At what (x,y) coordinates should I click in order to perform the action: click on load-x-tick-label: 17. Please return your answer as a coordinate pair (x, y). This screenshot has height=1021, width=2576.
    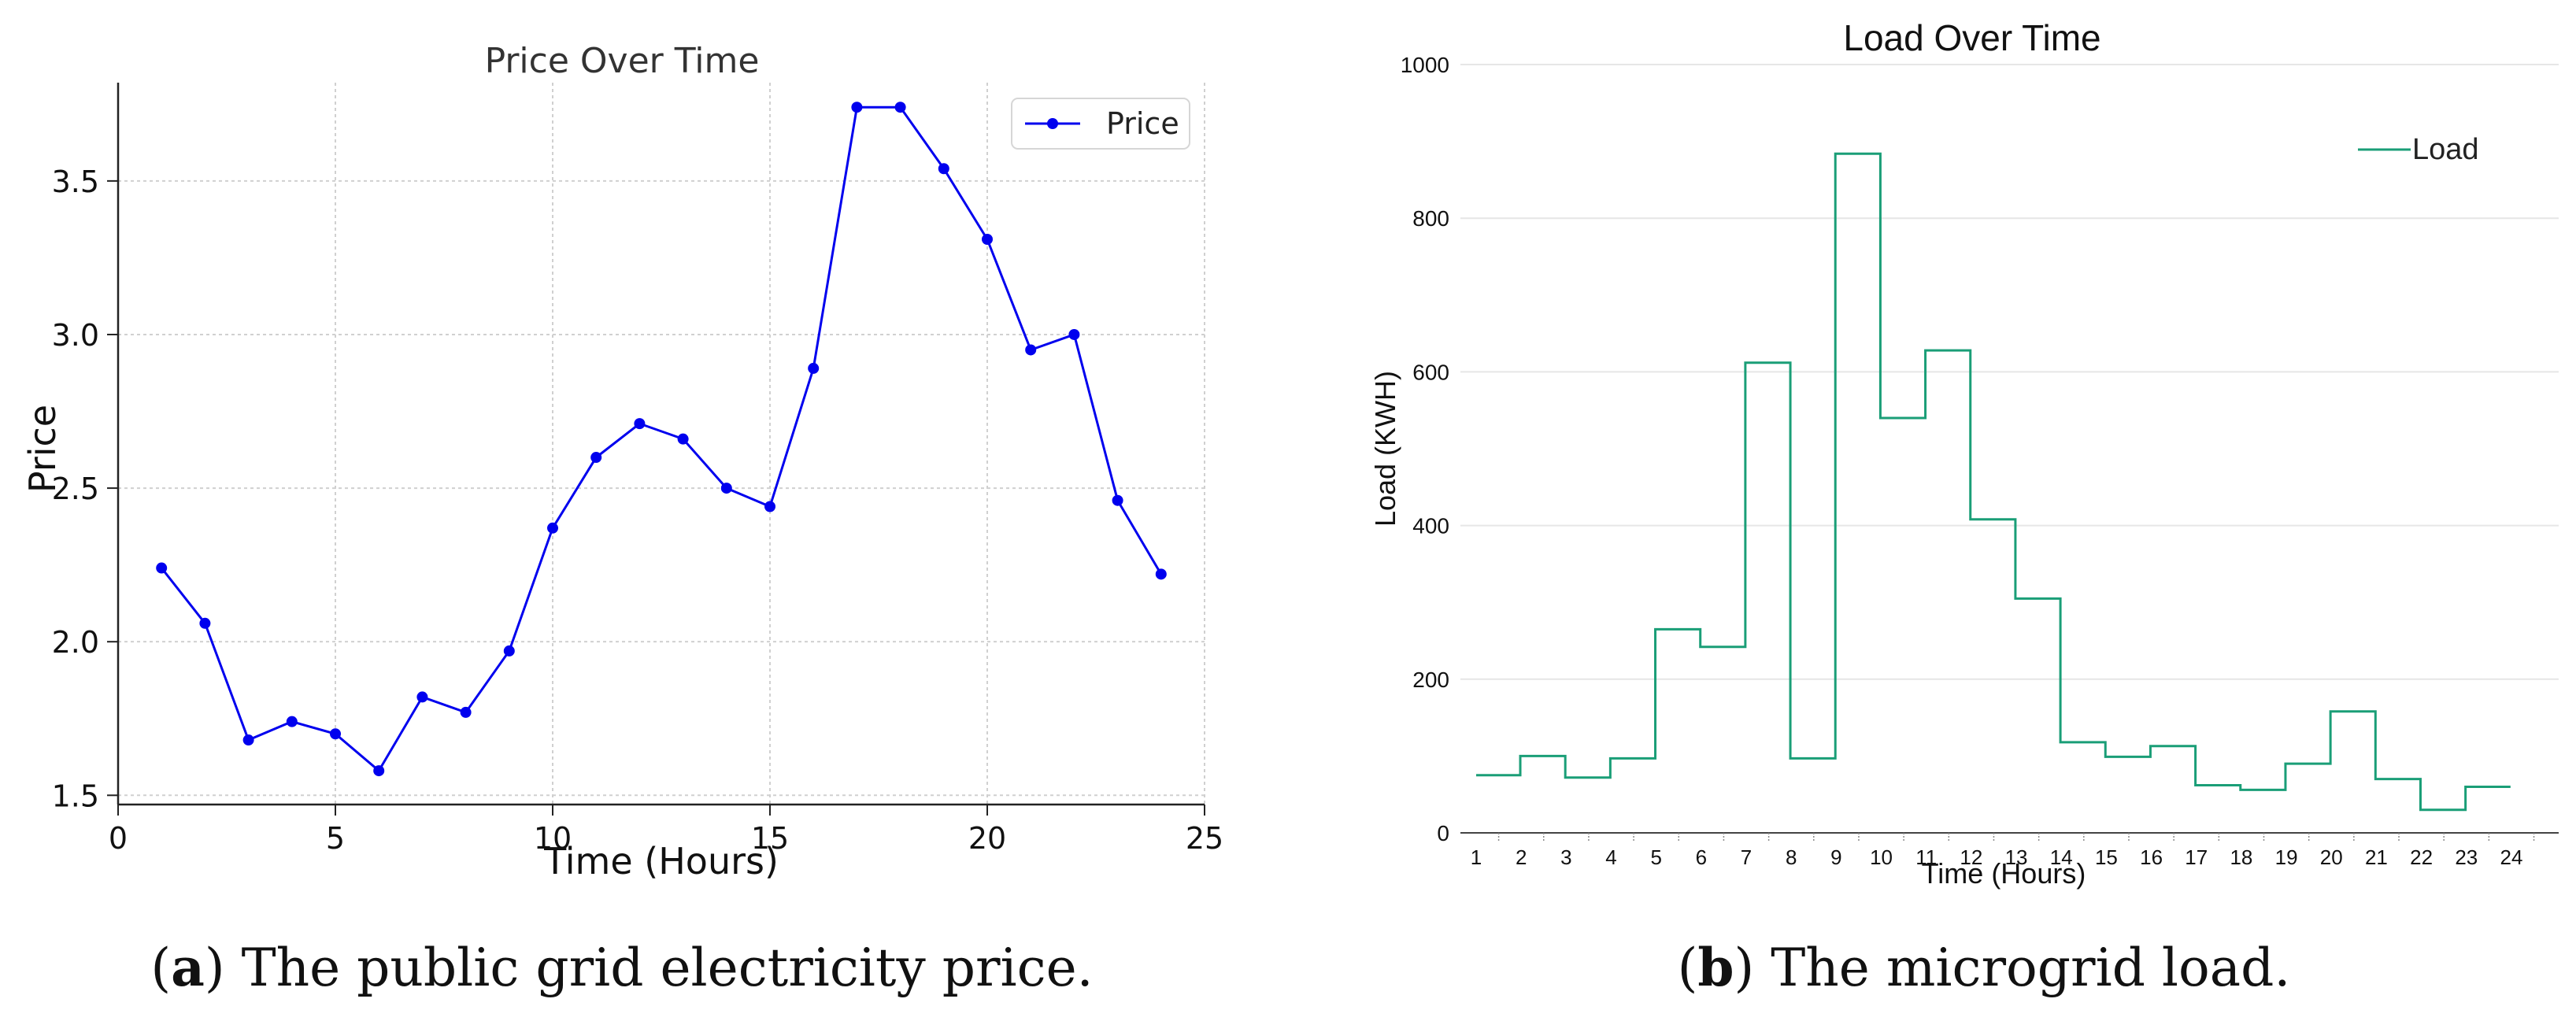
    Looking at the image, I should click on (2196, 857).